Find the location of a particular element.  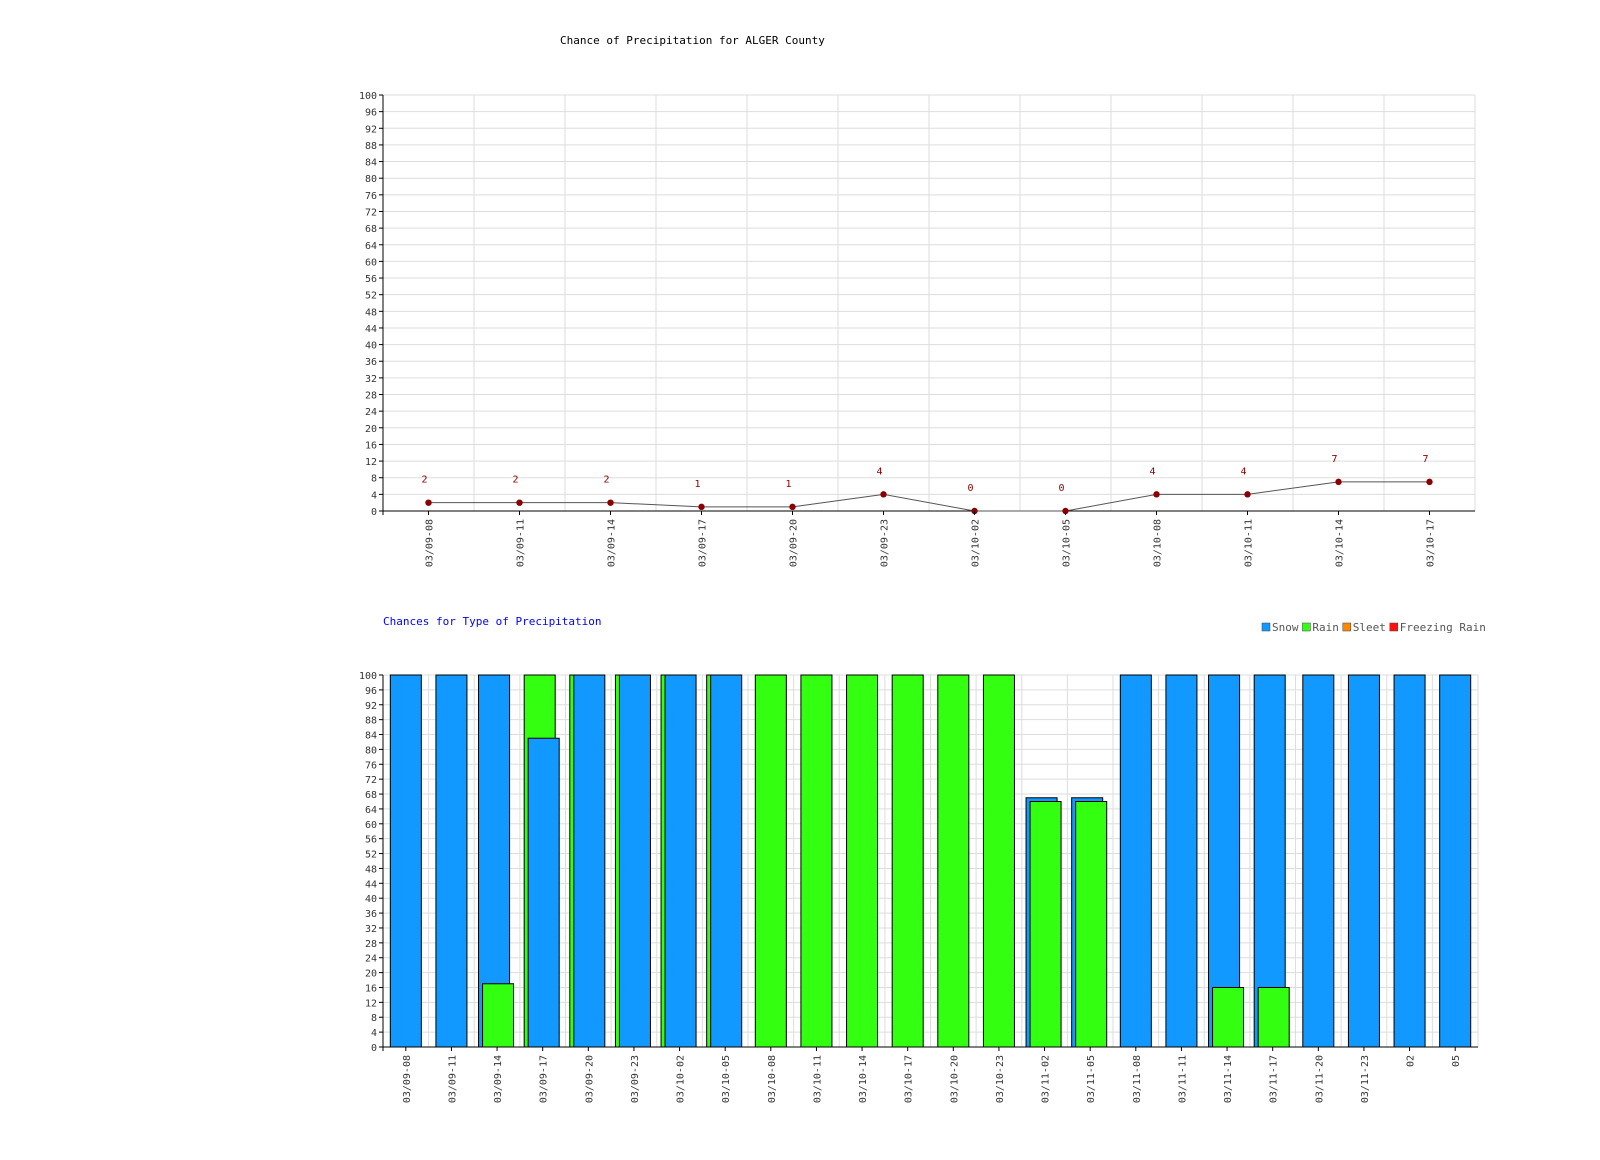

y-tick-label: 40 is located at coordinates (371, 346).